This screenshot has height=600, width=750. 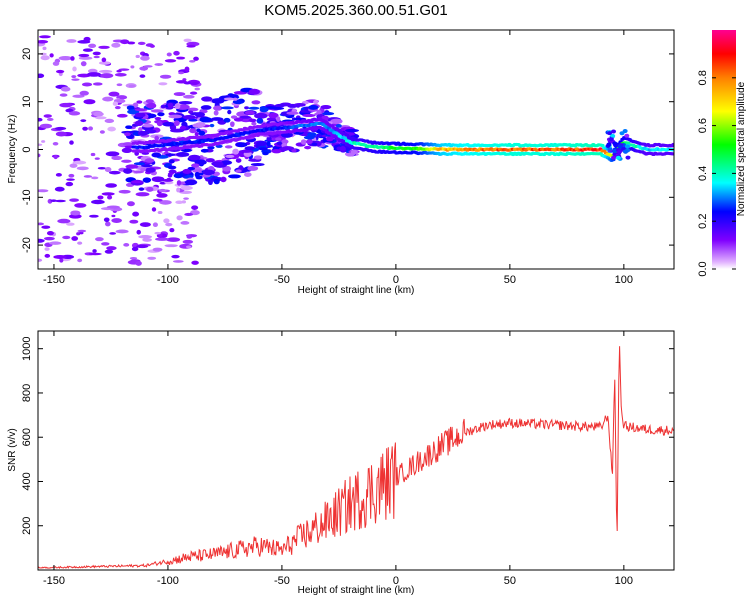 I want to click on snr-x-label: Height of straight line (km), so click(x=356, y=590).